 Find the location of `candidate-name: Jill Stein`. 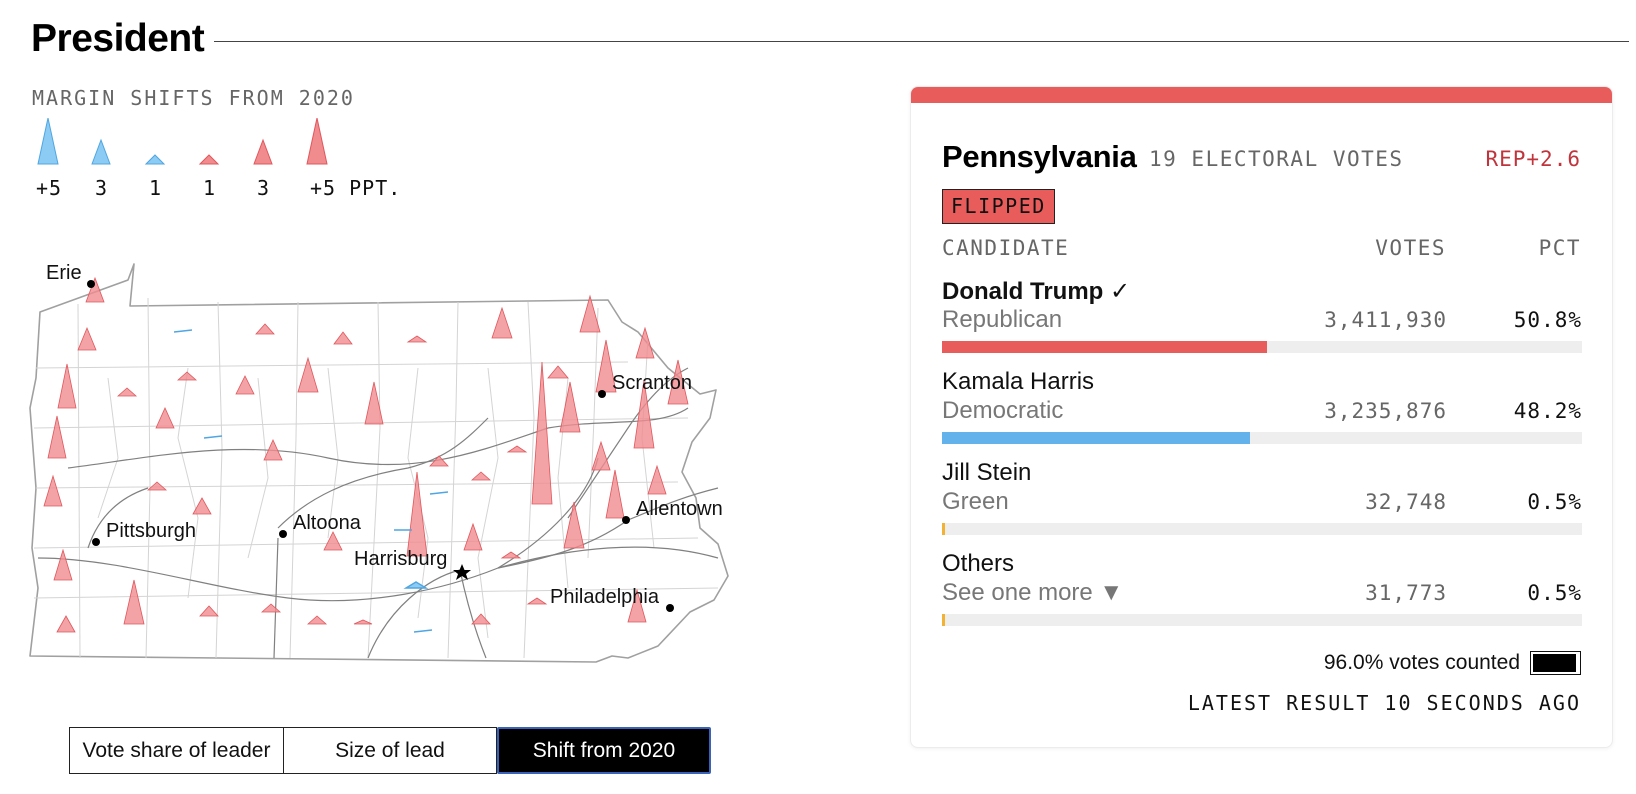

candidate-name: Jill Stein is located at coordinates (987, 472).